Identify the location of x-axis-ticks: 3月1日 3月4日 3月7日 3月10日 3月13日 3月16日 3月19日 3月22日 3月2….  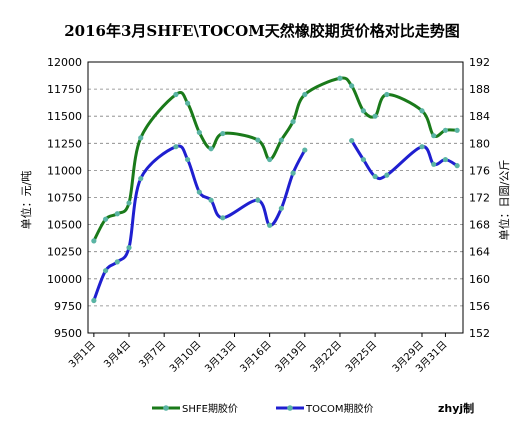
(258, 354).